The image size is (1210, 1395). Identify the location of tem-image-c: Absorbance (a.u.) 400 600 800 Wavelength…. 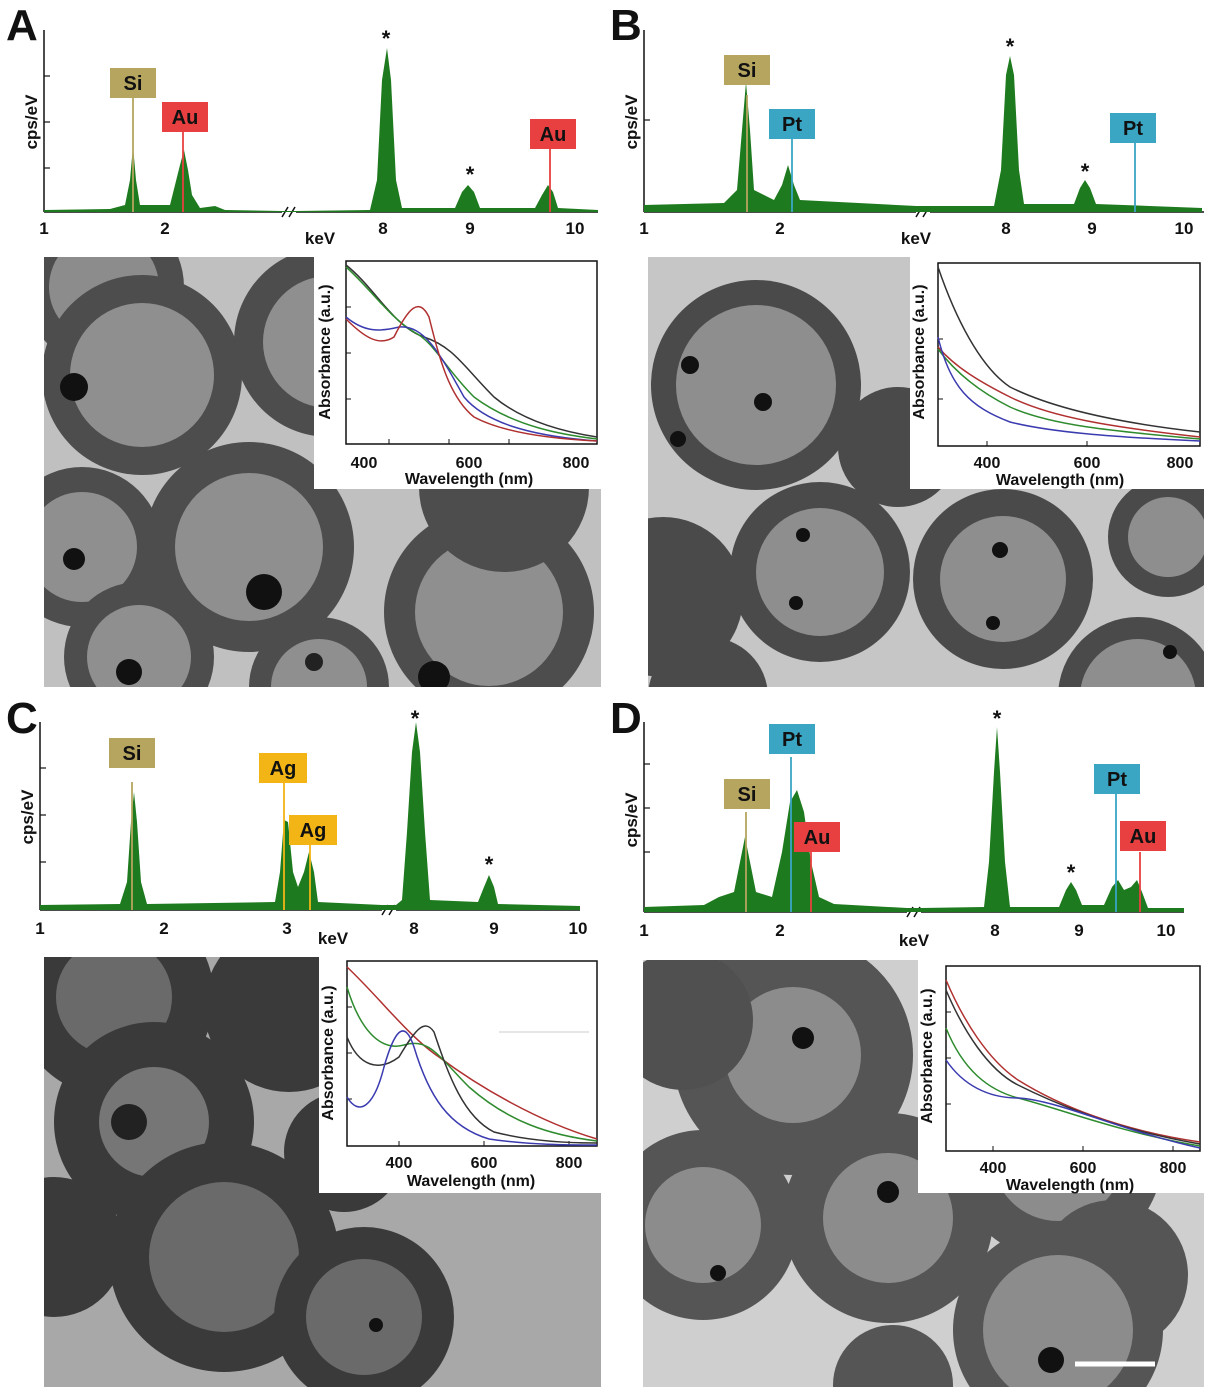
(322, 1172).